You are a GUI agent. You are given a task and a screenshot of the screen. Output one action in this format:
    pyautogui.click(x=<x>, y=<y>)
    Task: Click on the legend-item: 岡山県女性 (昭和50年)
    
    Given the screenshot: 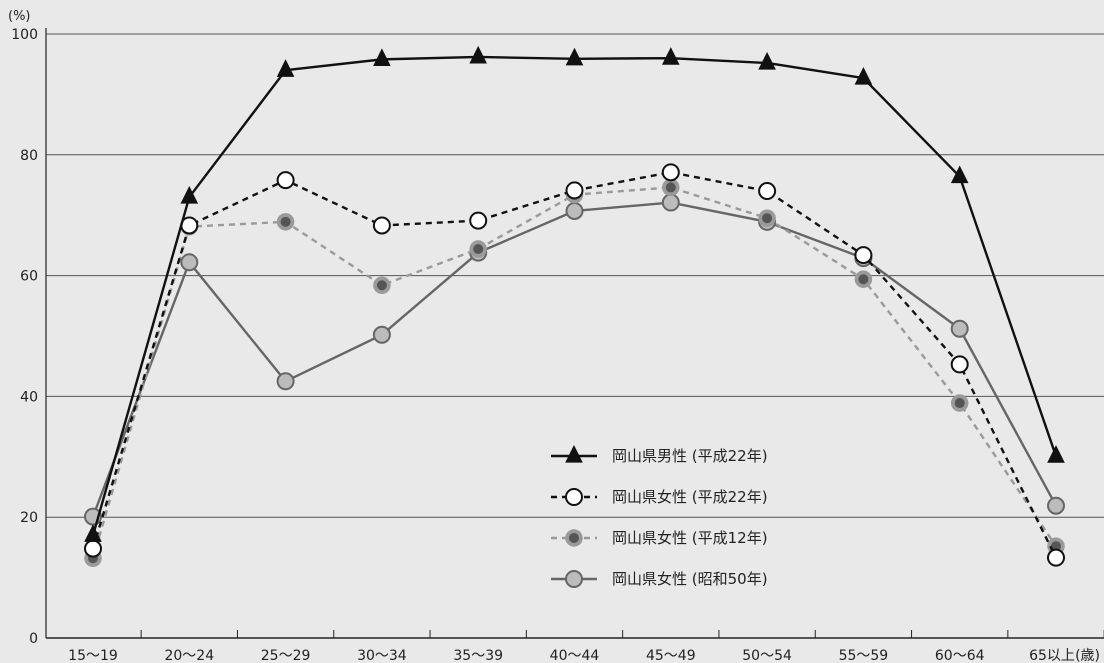 What is the action you would take?
    pyautogui.click(x=659, y=579)
    